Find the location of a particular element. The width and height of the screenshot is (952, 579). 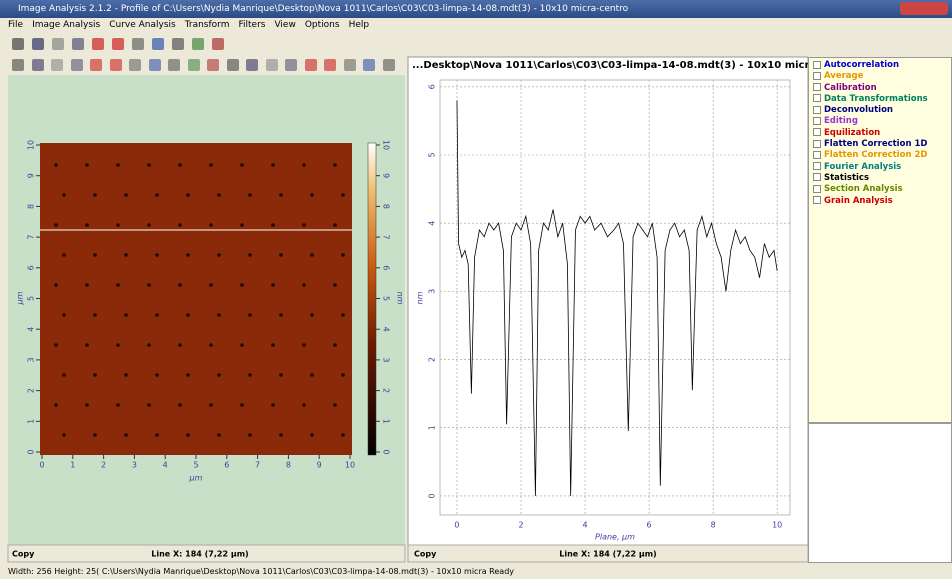

colorbar-tick-label: 8 is located at coordinates (386, 206).